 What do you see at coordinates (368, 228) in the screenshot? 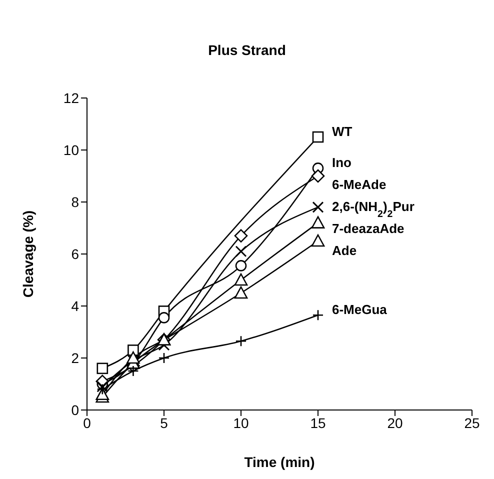
I see `series-label: 7-deazaAde` at bounding box center [368, 228].